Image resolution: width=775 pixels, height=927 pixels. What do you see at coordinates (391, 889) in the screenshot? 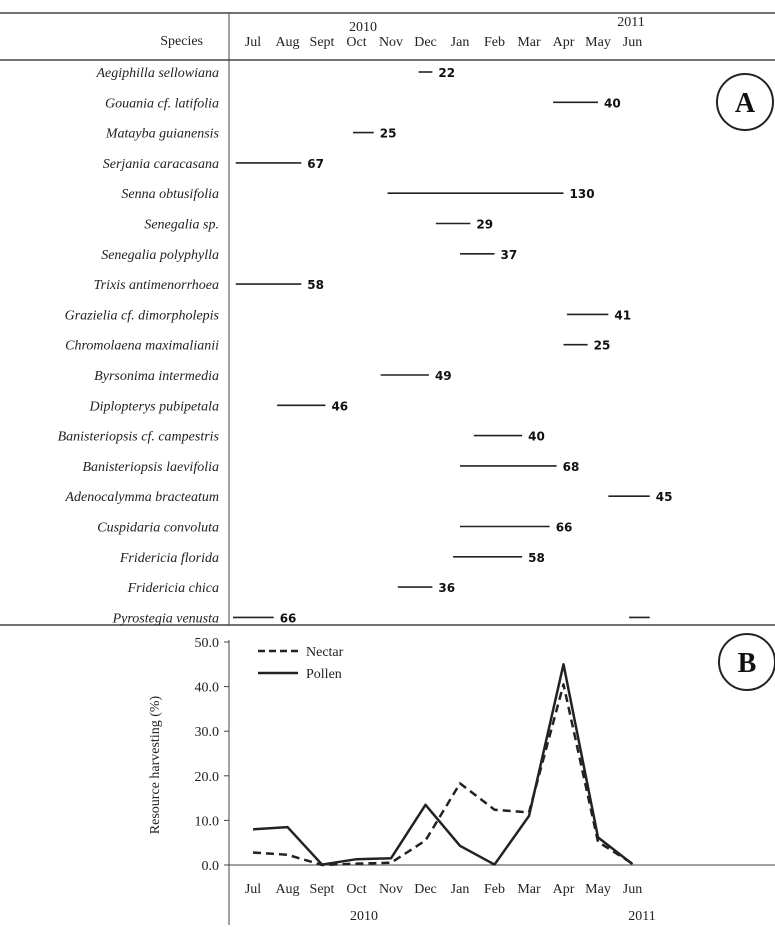
I see `x-tick-label: Nov` at bounding box center [391, 889].